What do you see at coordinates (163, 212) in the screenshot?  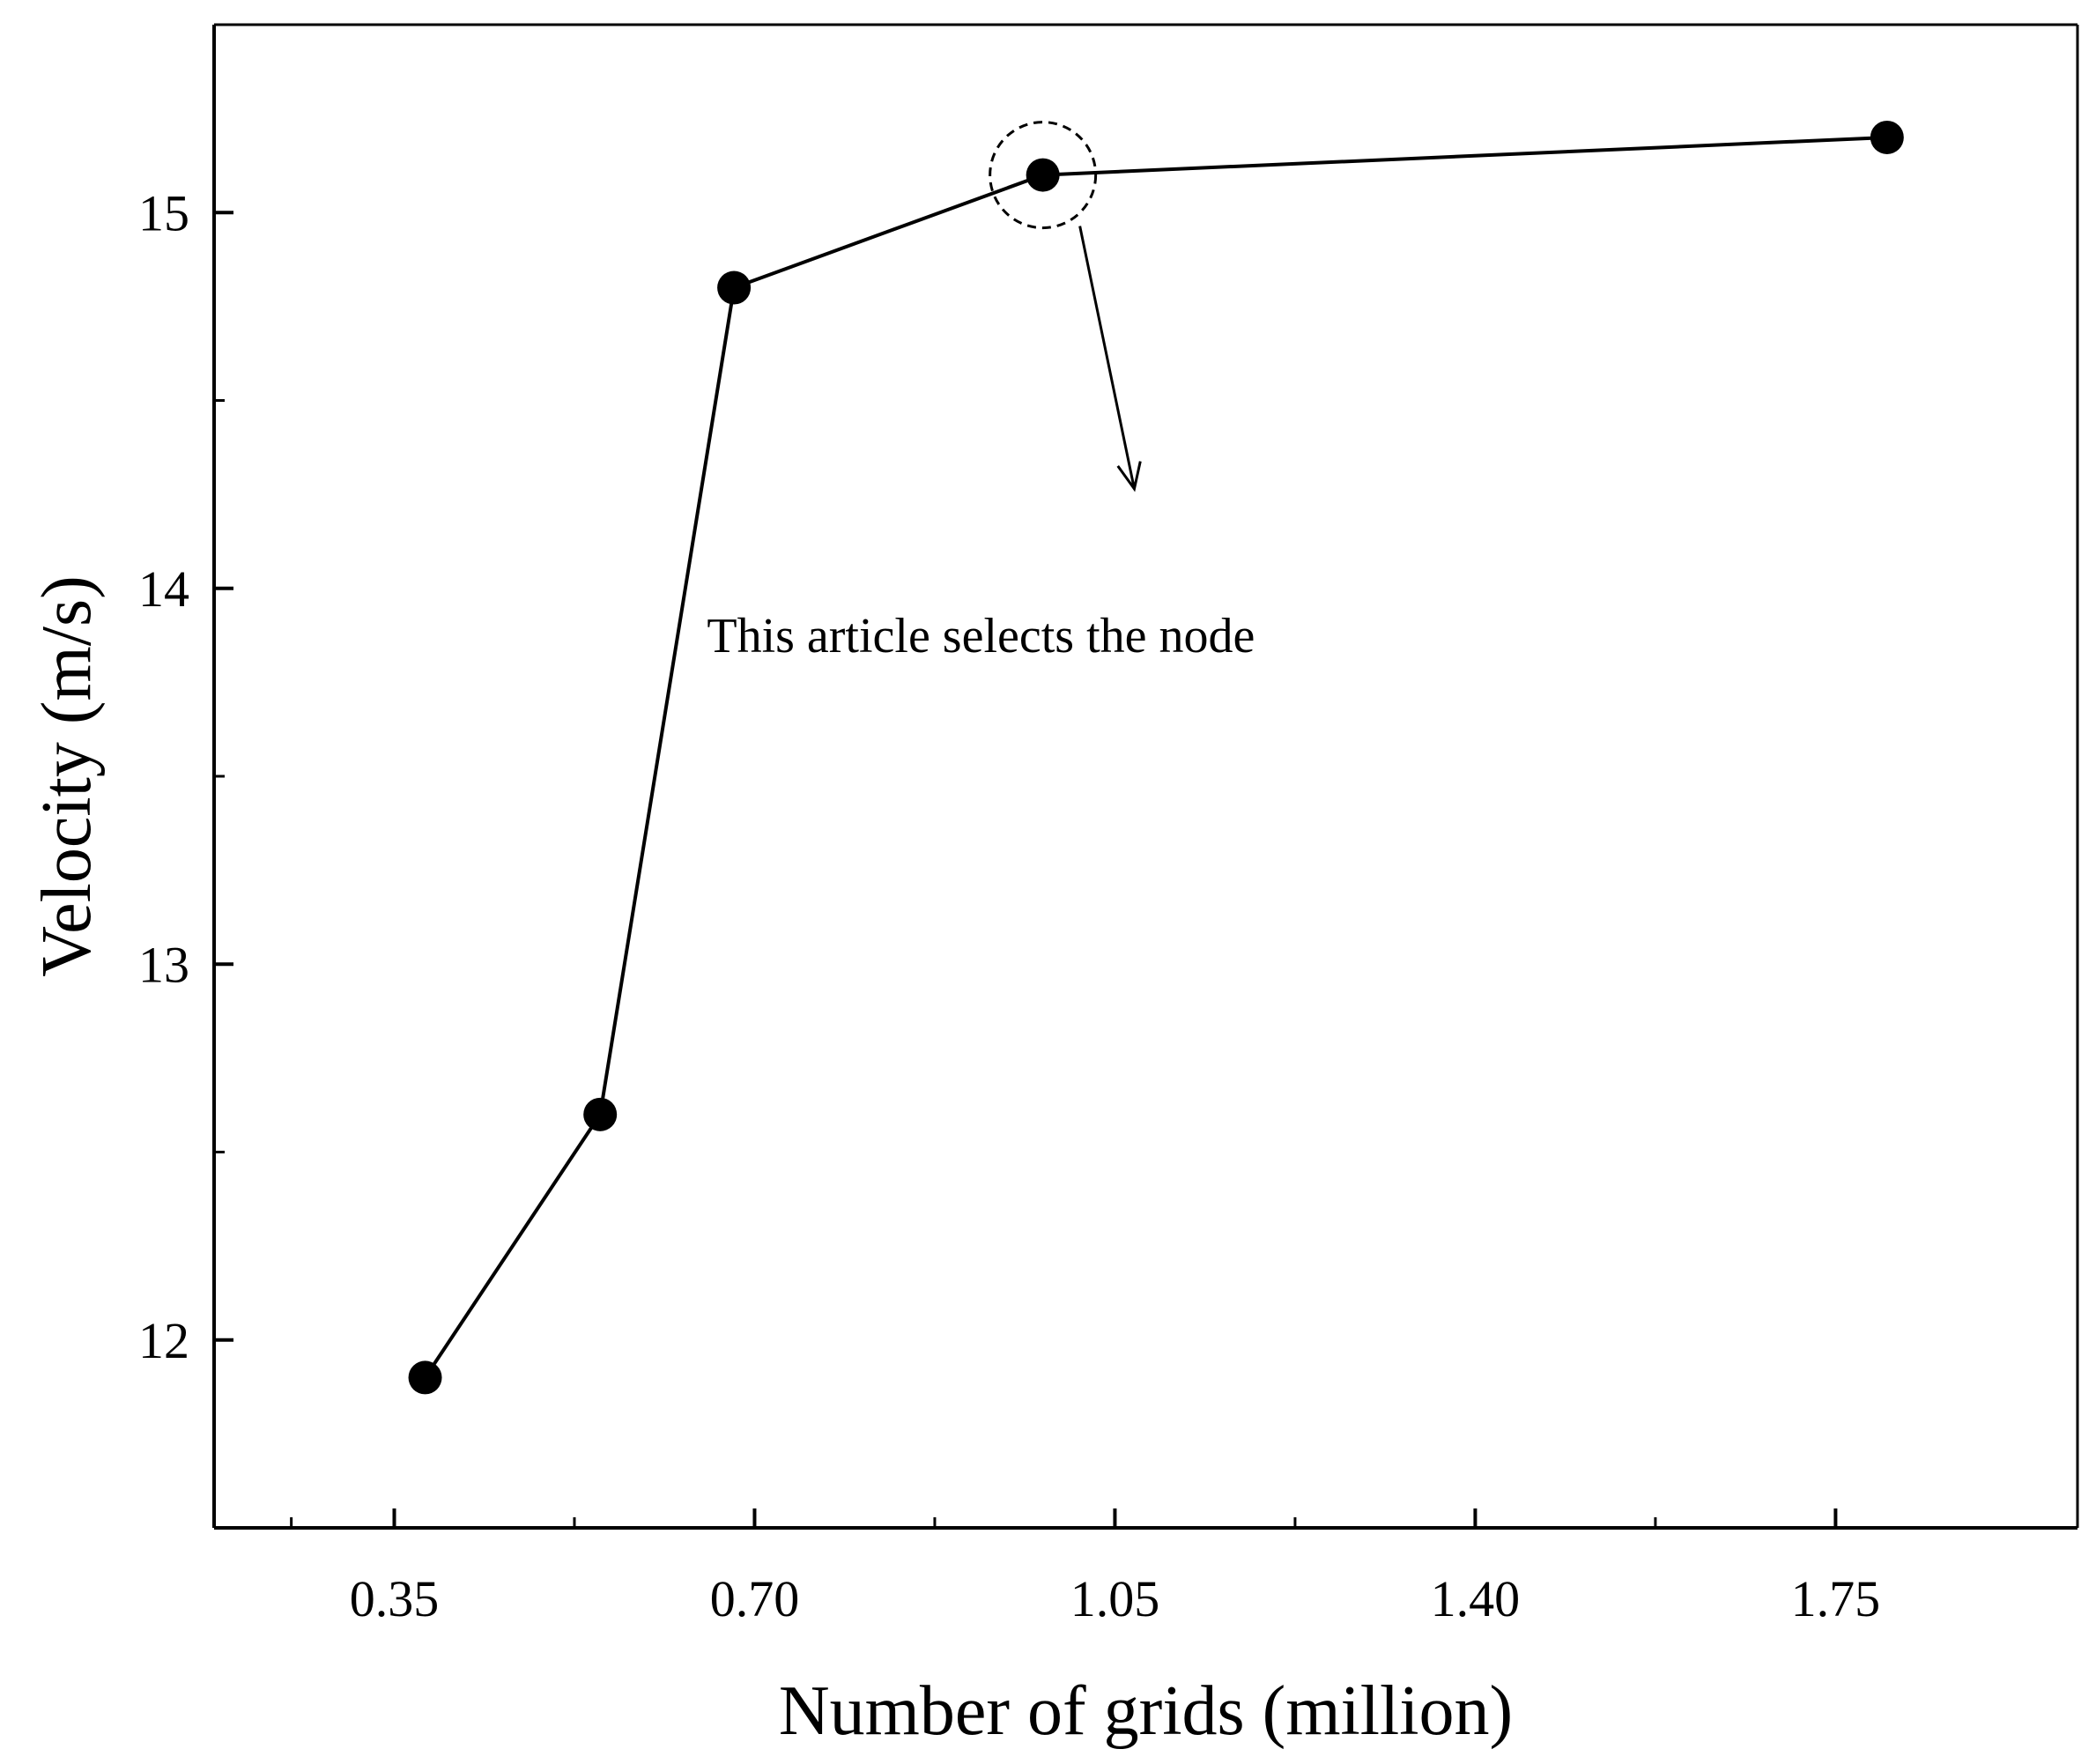 I see `y-tick-label: 15` at bounding box center [163, 212].